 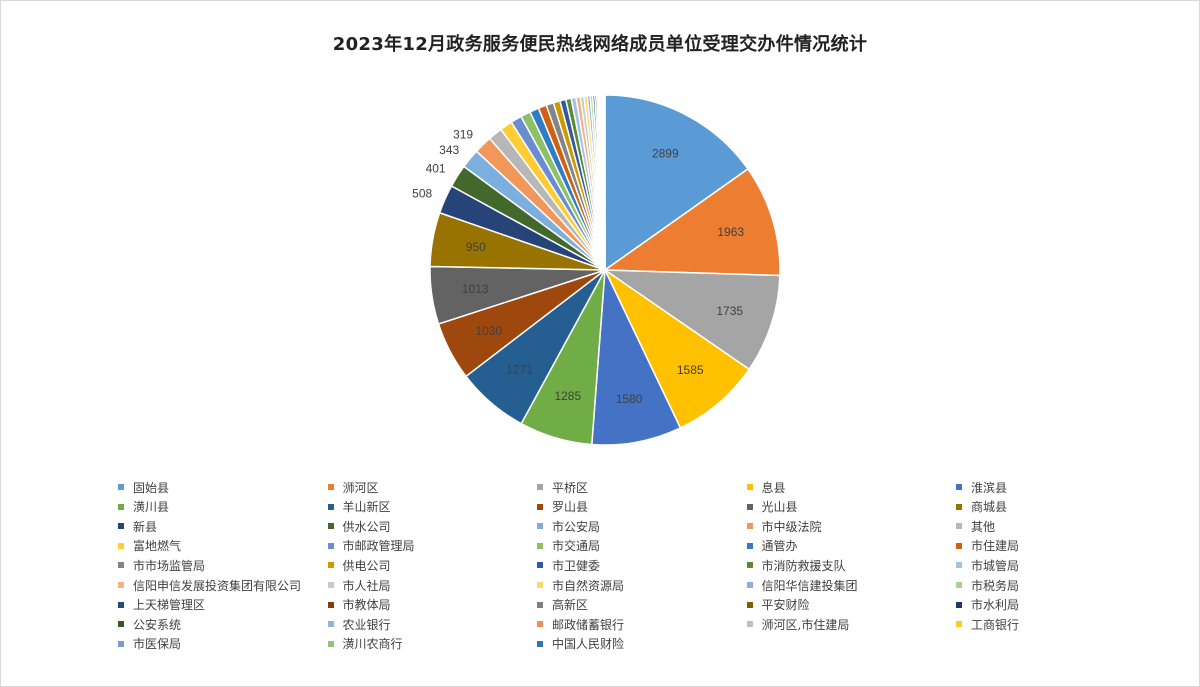 I want to click on legend-label: 工商银行, so click(x=995, y=624).